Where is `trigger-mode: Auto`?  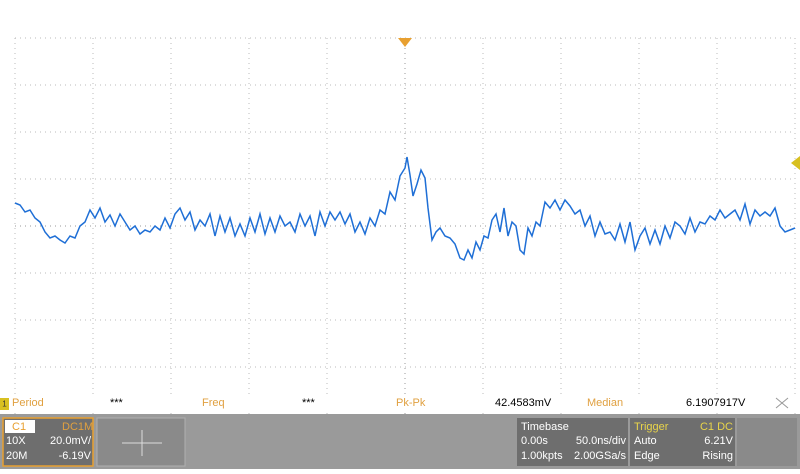 trigger-mode: Auto is located at coordinates (645, 441).